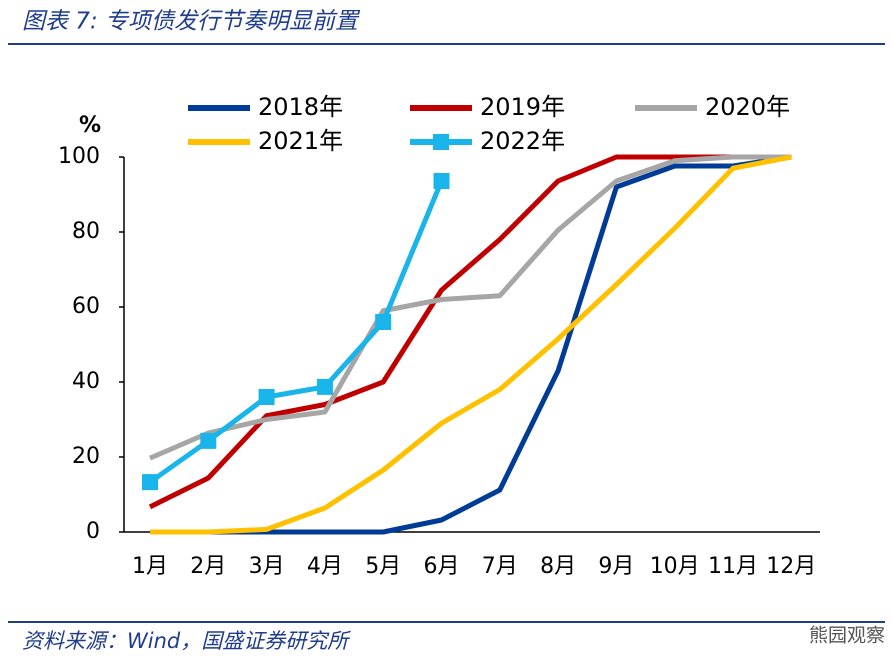 The width and height of the screenshot is (893, 670). Describe the element at coordinates (791, 566) in the screenshot. I see `x-tick-label: 12月` at that location.